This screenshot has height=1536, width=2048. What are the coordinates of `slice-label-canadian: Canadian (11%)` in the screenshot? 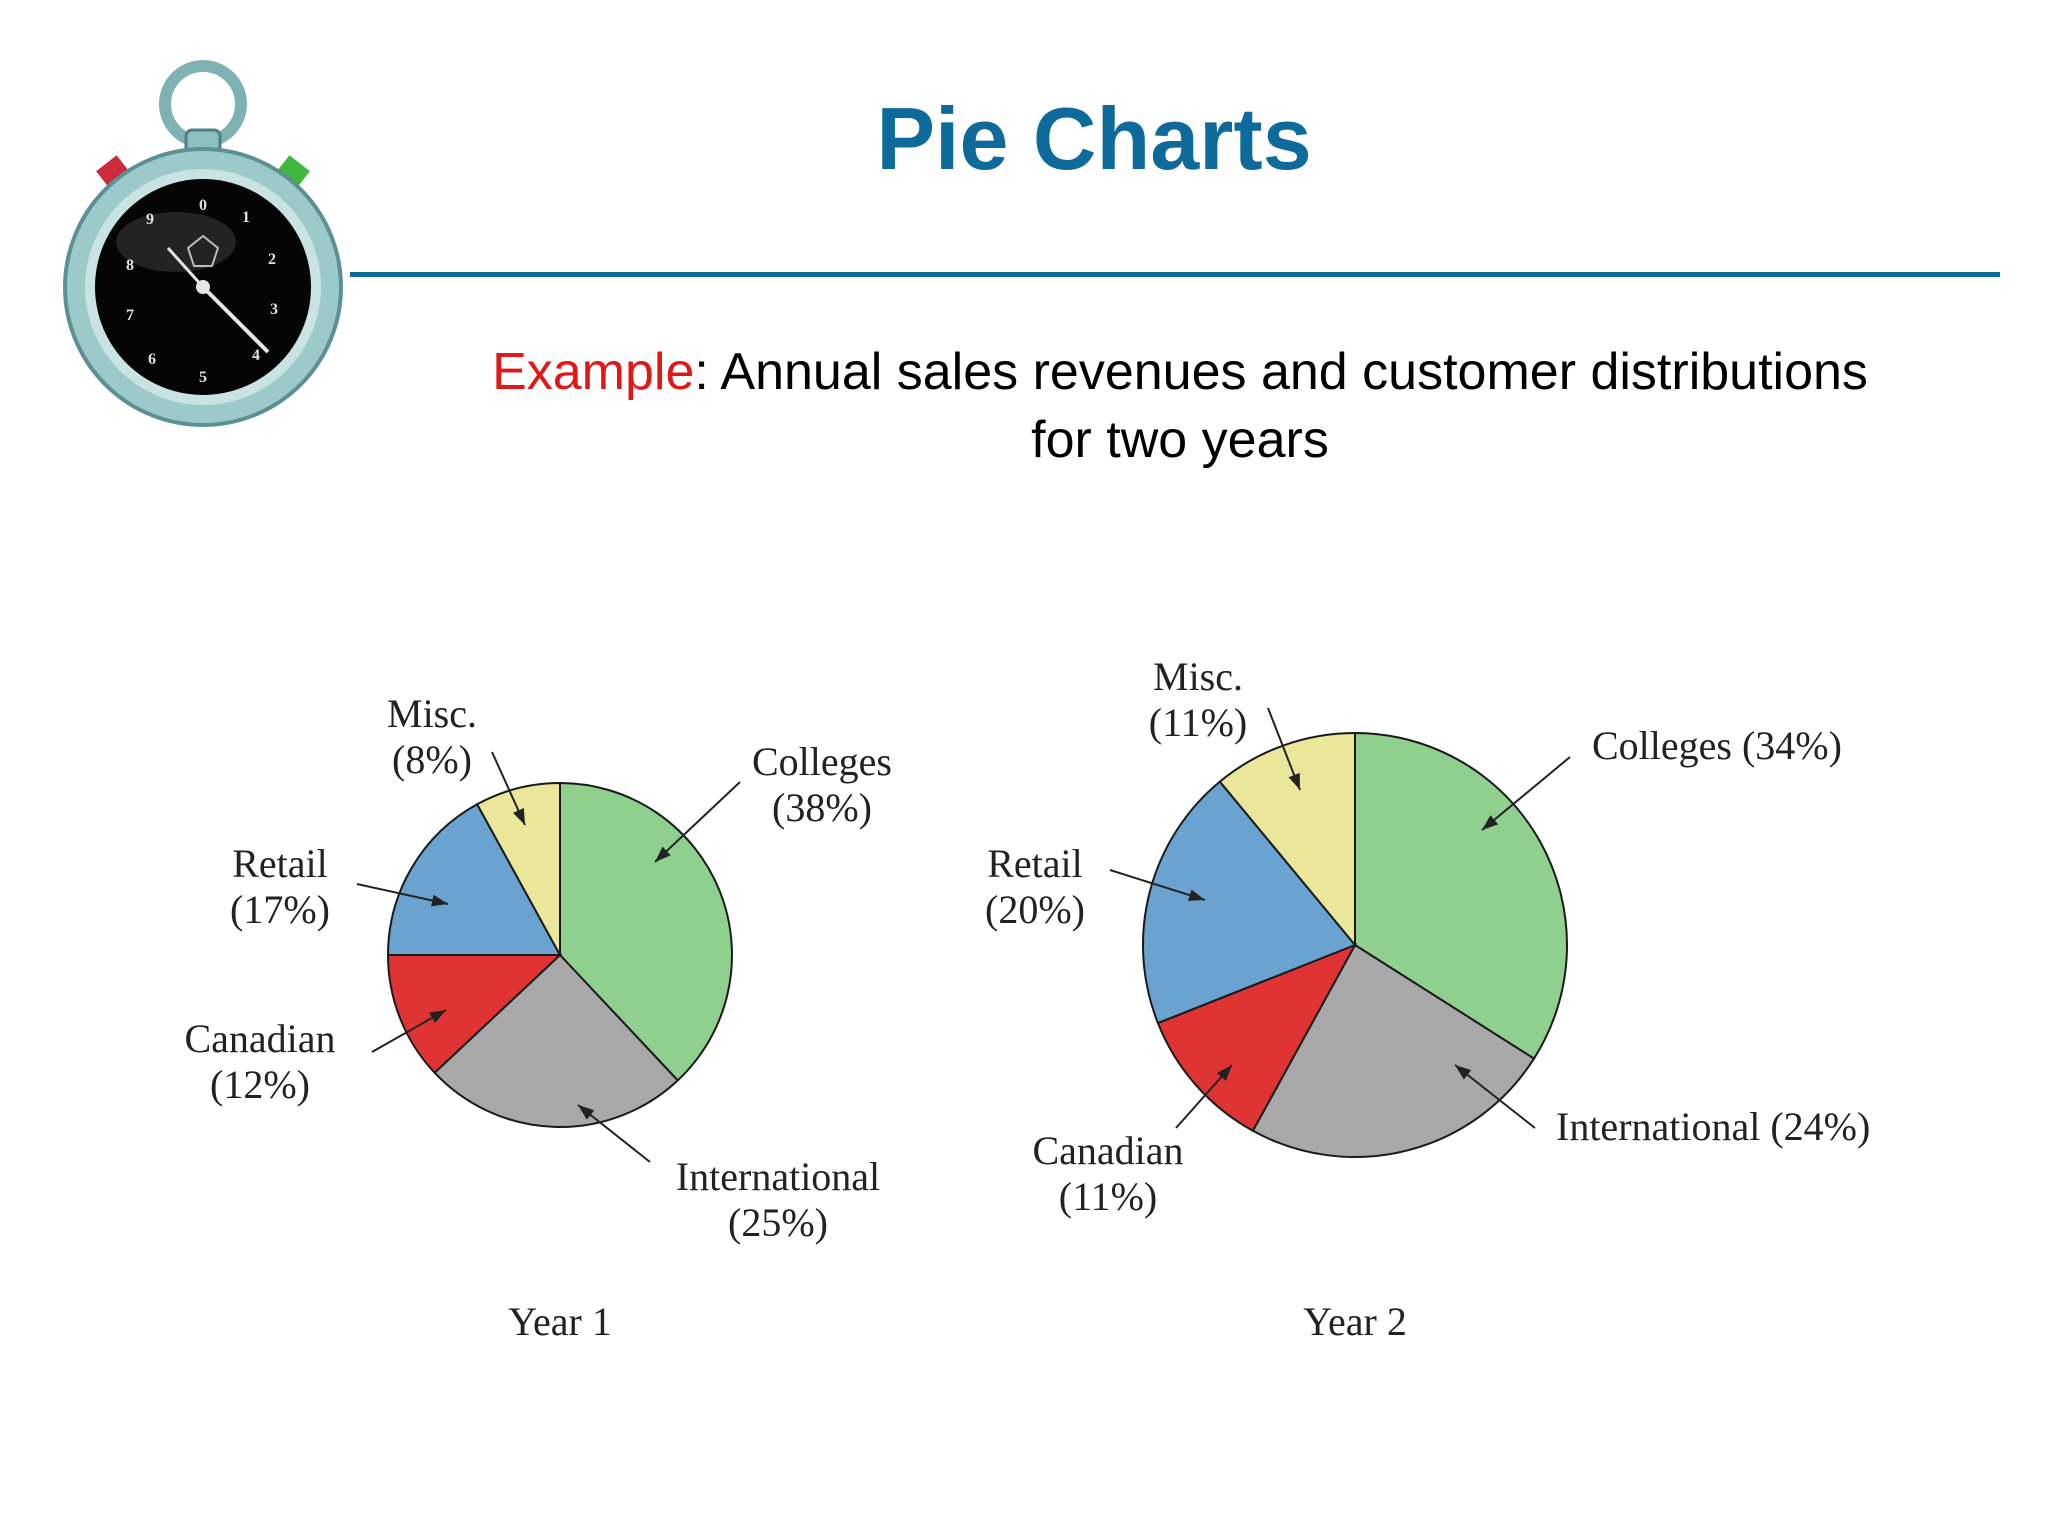 It's located at (1107, 1173).